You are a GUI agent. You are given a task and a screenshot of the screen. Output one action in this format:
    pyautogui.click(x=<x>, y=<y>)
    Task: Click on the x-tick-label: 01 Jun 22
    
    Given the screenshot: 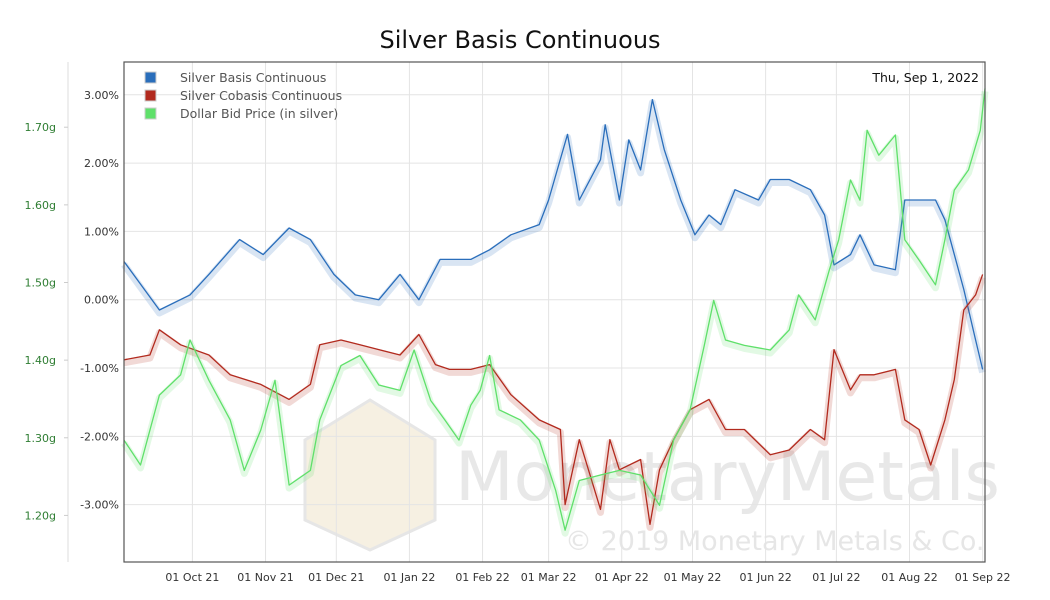 What is the action you would take?
    pyautogui.click(x=766, y=577)
    